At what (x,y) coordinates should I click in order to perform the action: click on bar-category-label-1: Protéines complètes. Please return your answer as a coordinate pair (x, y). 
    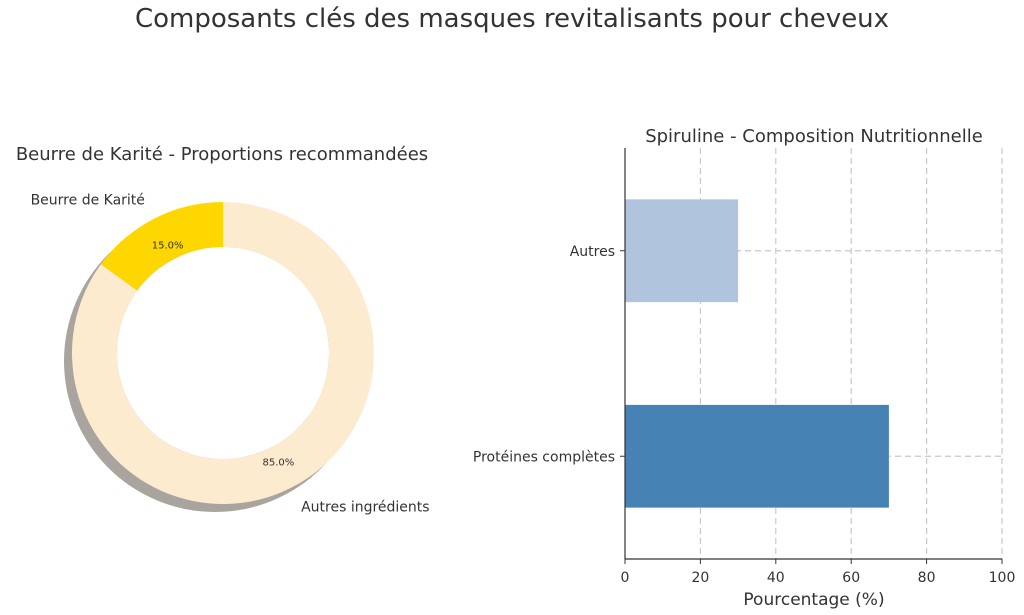
    Looking at the image, I should click on (544, 457).